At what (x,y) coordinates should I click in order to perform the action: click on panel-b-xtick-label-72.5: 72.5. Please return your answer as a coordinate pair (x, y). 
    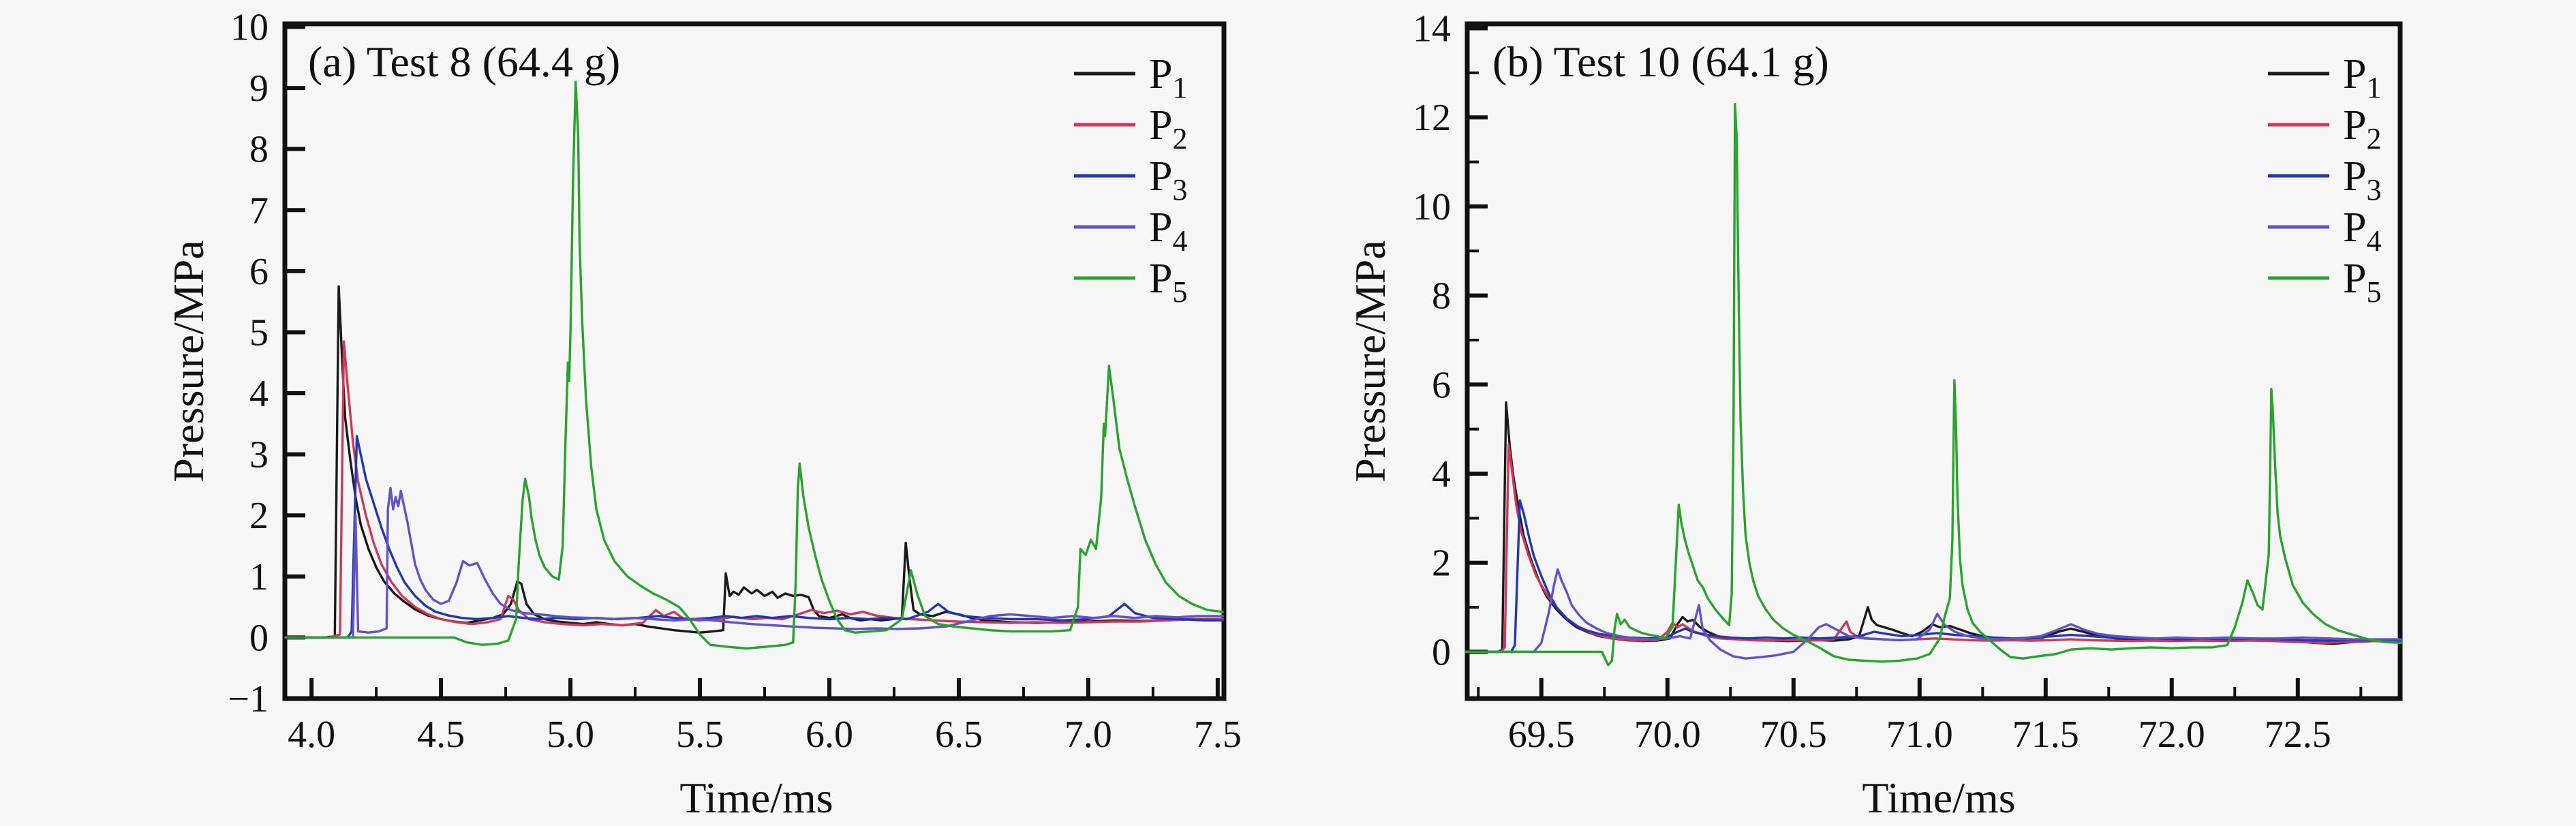
    Looking at the image, I should click on (2298, 735).